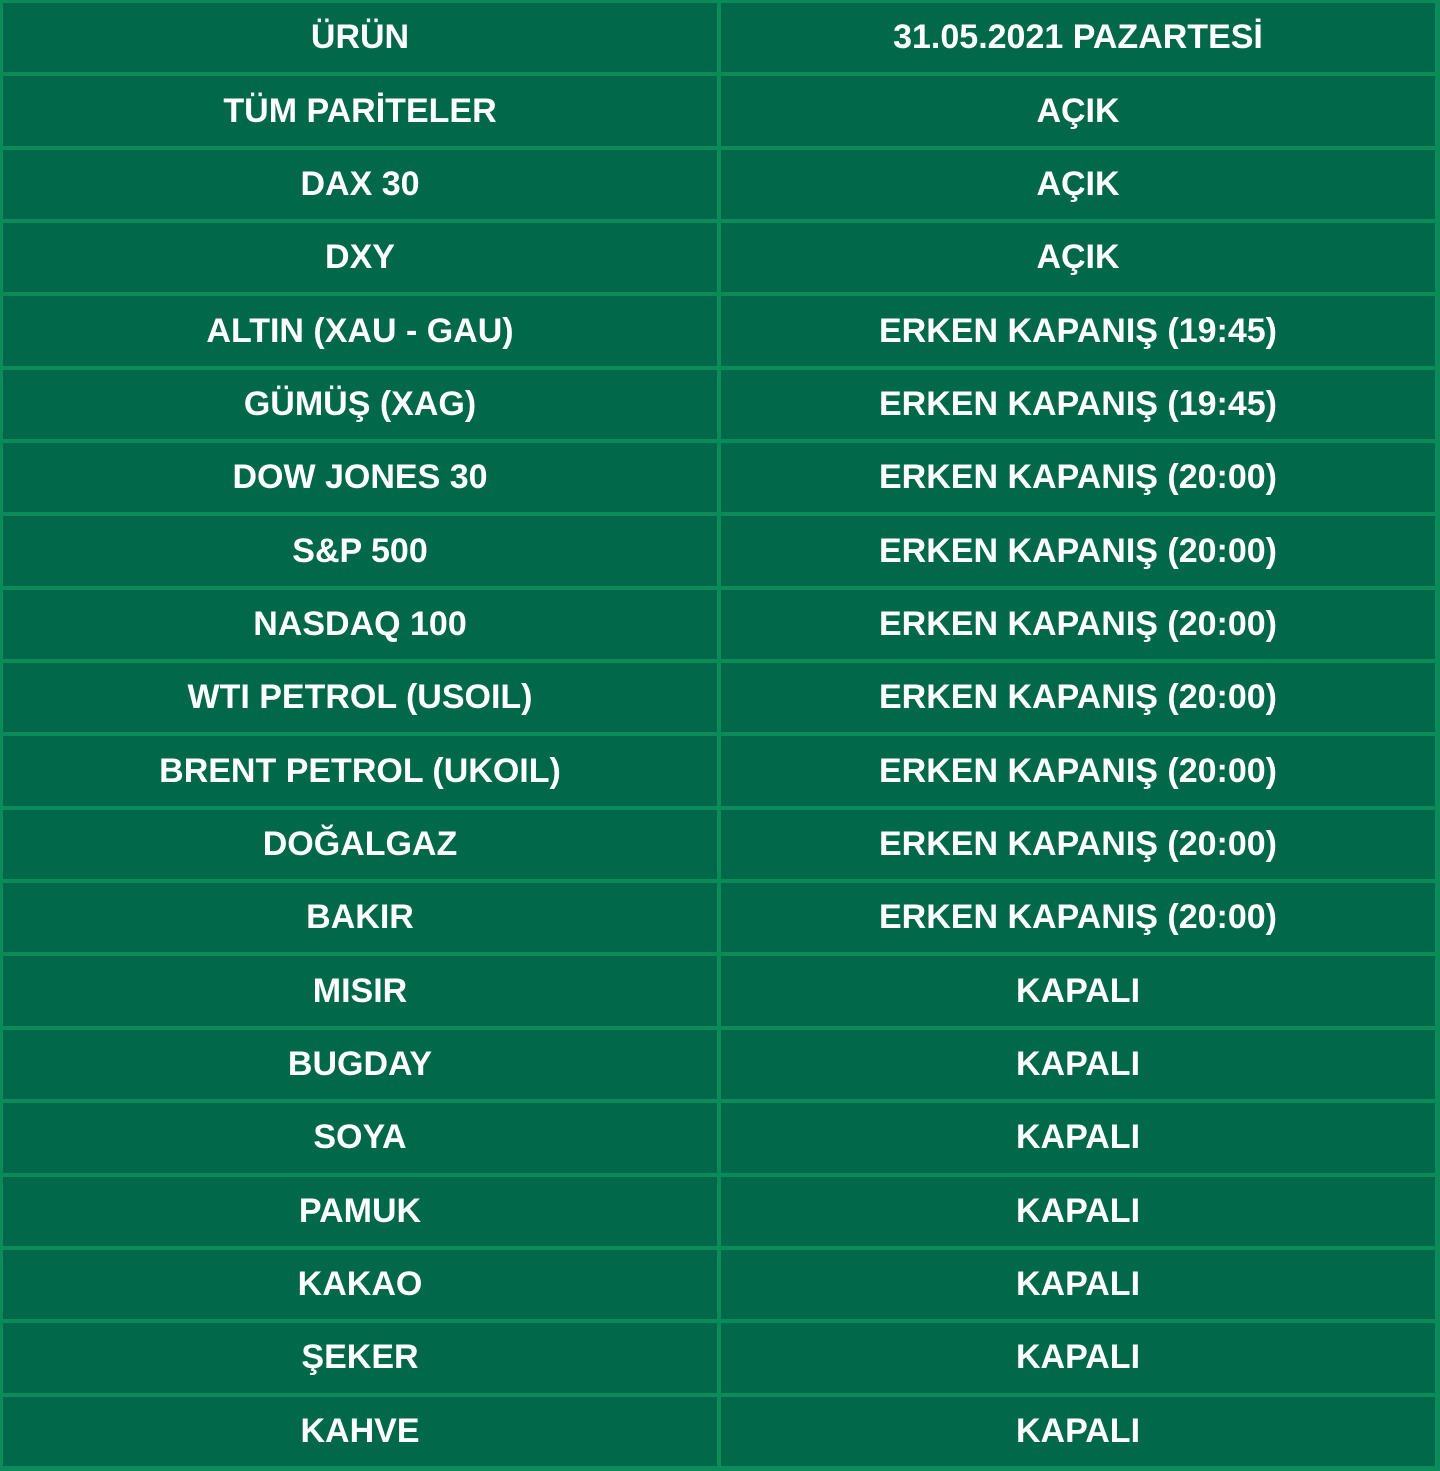  Describe the element at coordinates (719, 1431) in the screenshot. I see `table-row: KAHVE KAPALI` at that location.